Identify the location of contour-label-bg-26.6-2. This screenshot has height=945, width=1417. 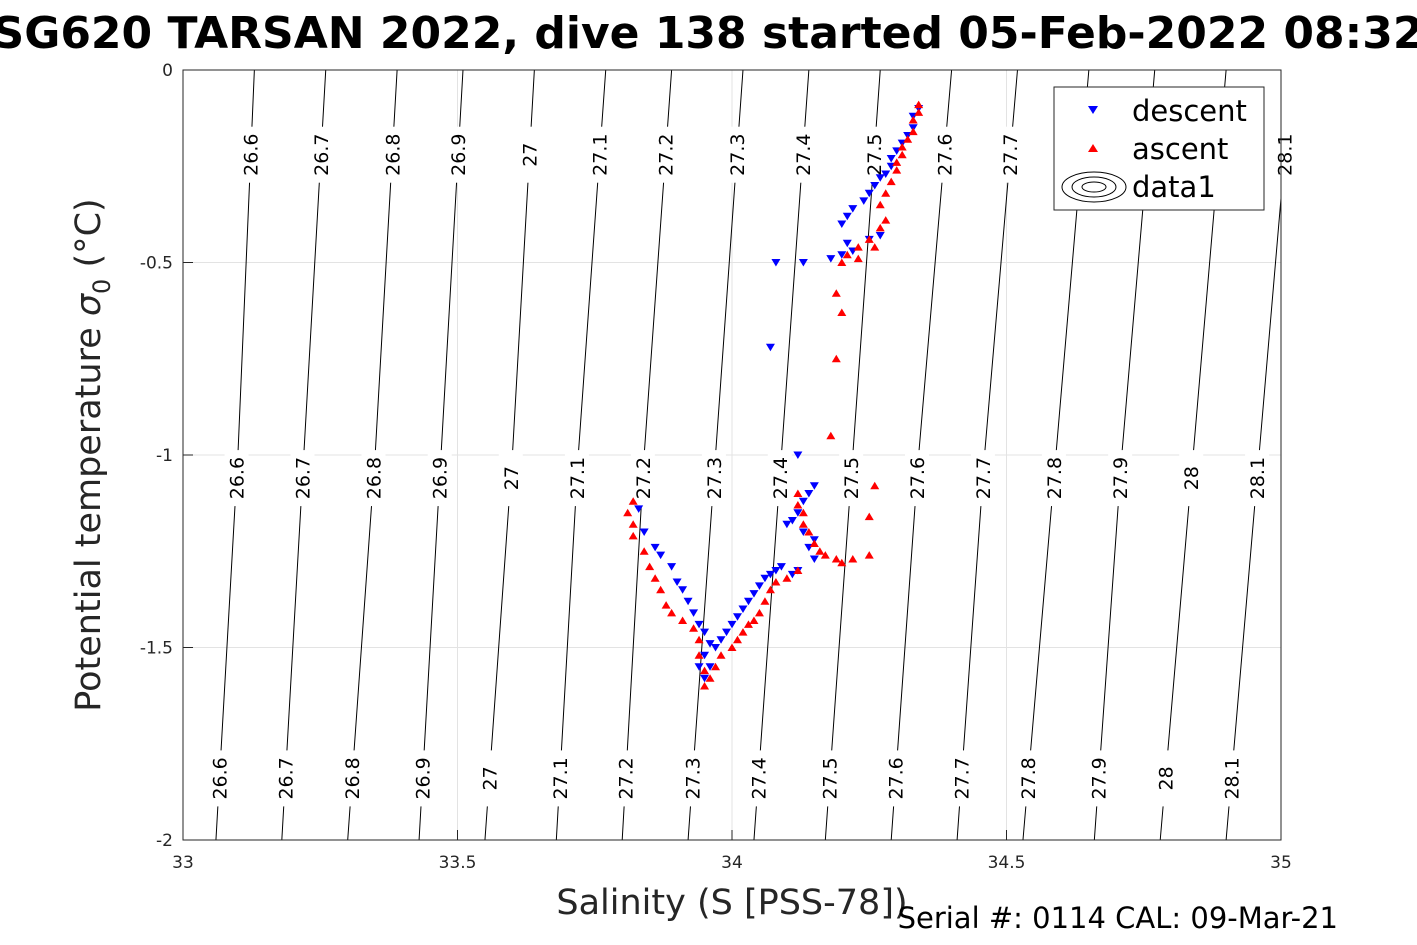
(250, 154).